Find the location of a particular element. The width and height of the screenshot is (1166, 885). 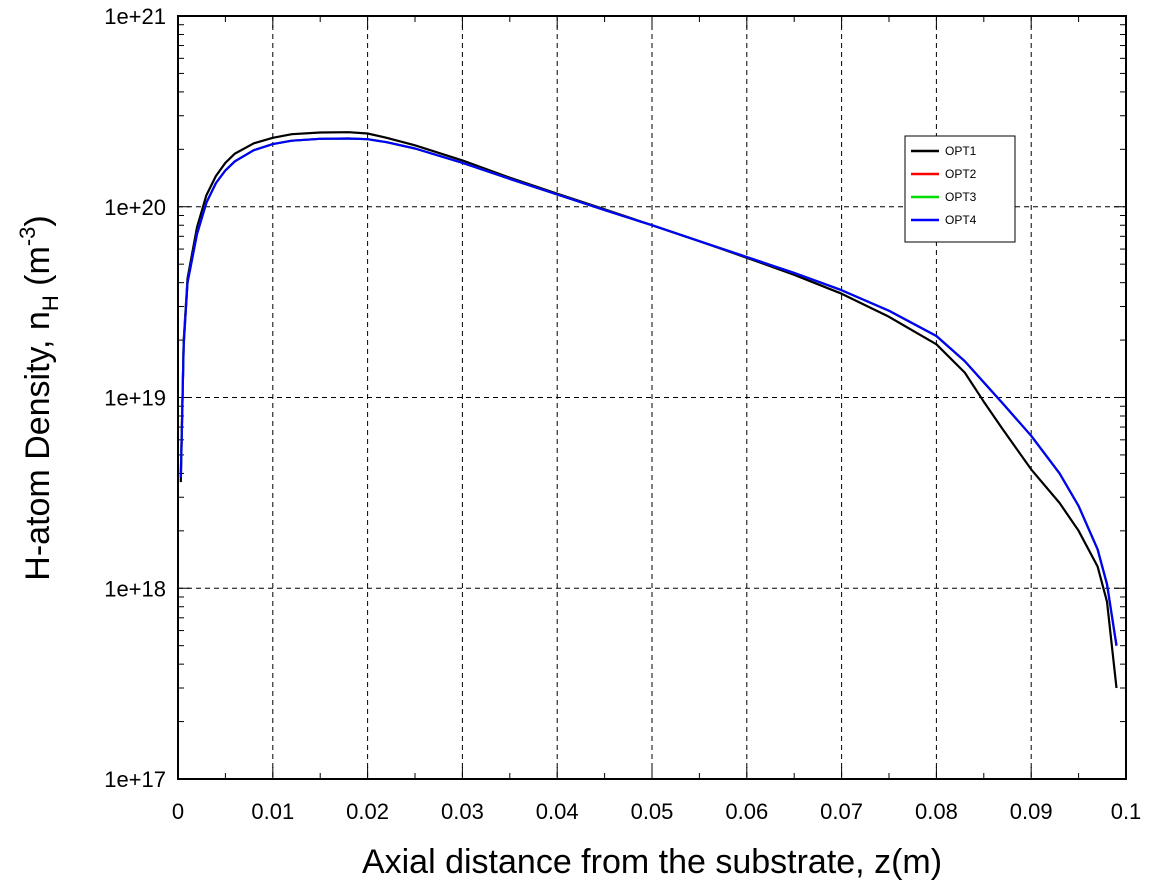

x-tick-label: 0.05 is located at coordinates (652, 811).